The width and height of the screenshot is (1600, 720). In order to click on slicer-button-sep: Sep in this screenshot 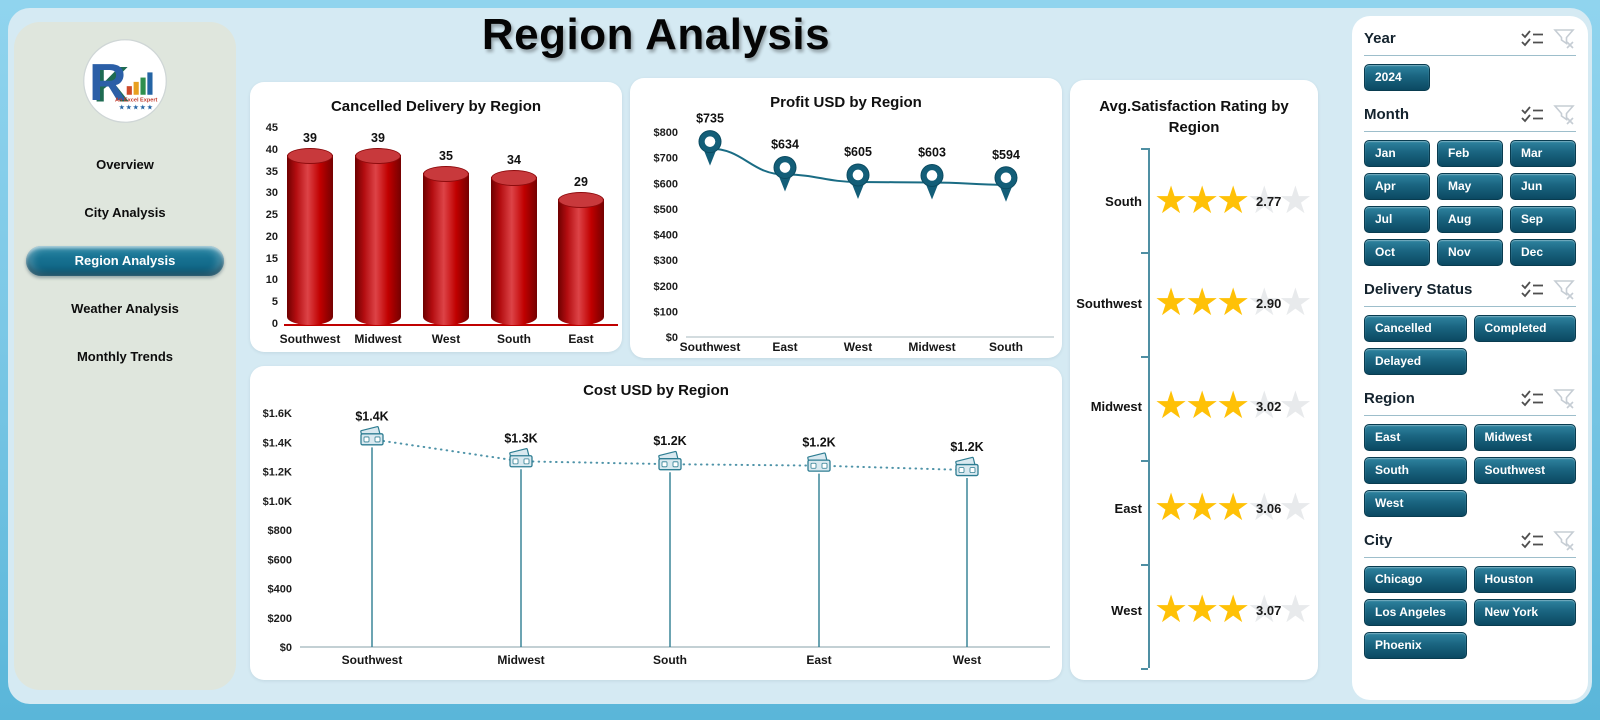, I will do `click(1543, 219)`.